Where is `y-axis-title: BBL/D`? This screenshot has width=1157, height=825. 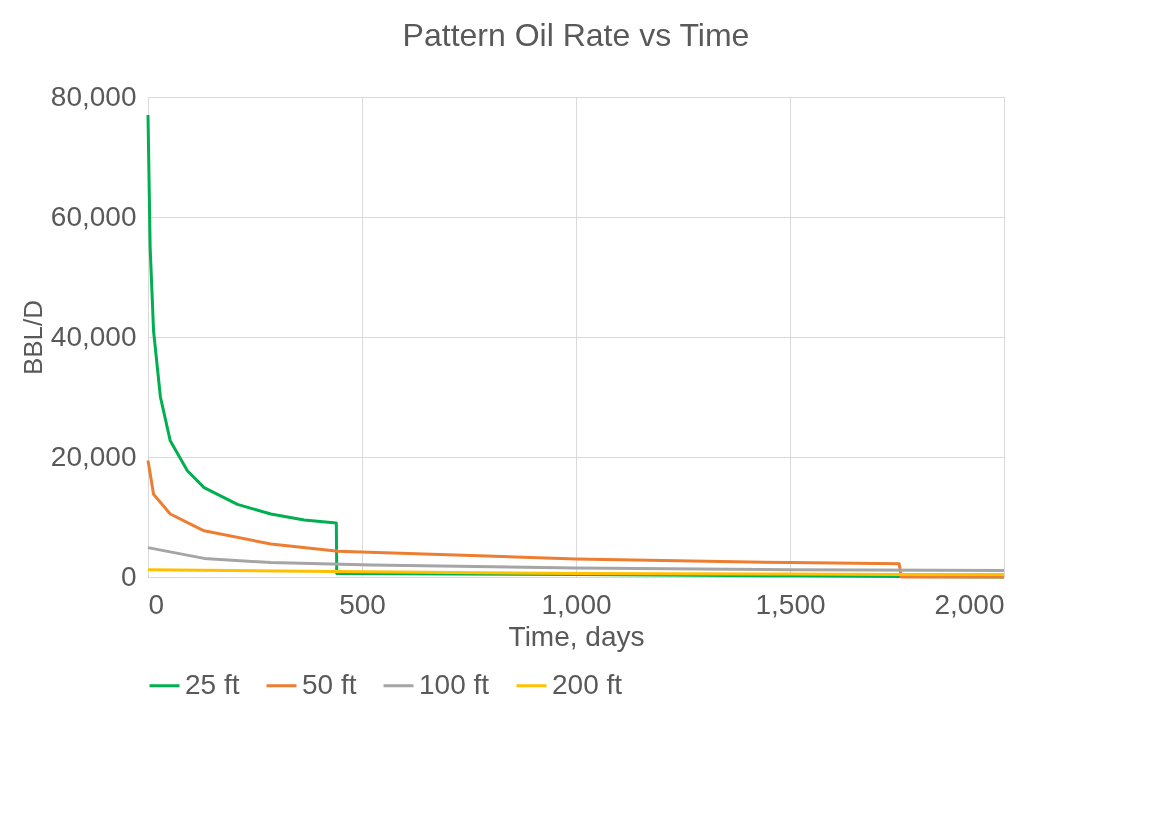
y-axis-title: BBL/D is located at coordinates (32, 337).